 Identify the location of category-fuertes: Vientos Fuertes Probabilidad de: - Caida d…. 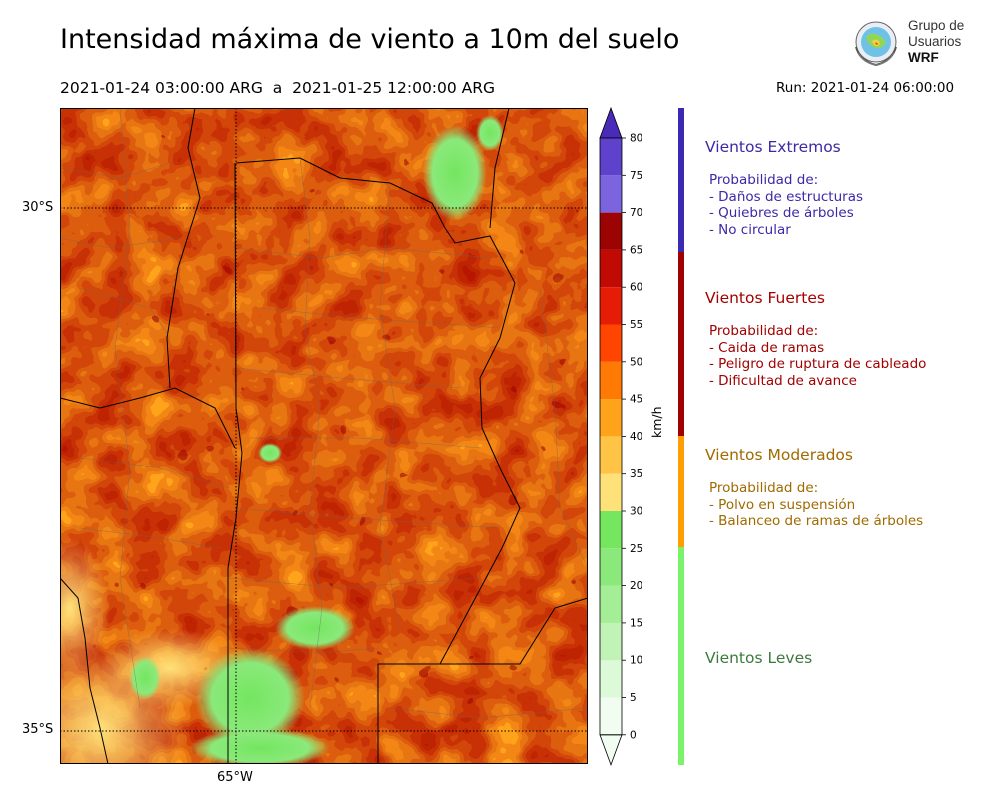
(815, 339).